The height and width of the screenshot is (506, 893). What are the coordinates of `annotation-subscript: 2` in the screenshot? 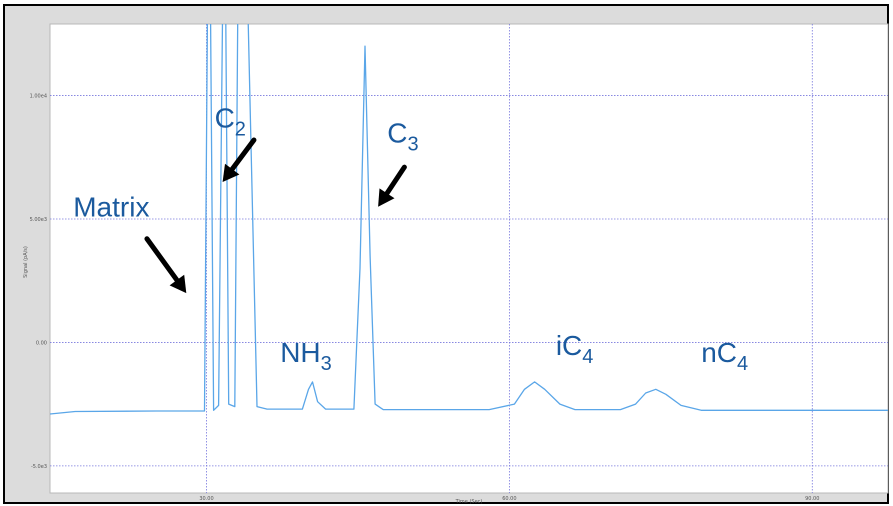 It's located at (240, 130).